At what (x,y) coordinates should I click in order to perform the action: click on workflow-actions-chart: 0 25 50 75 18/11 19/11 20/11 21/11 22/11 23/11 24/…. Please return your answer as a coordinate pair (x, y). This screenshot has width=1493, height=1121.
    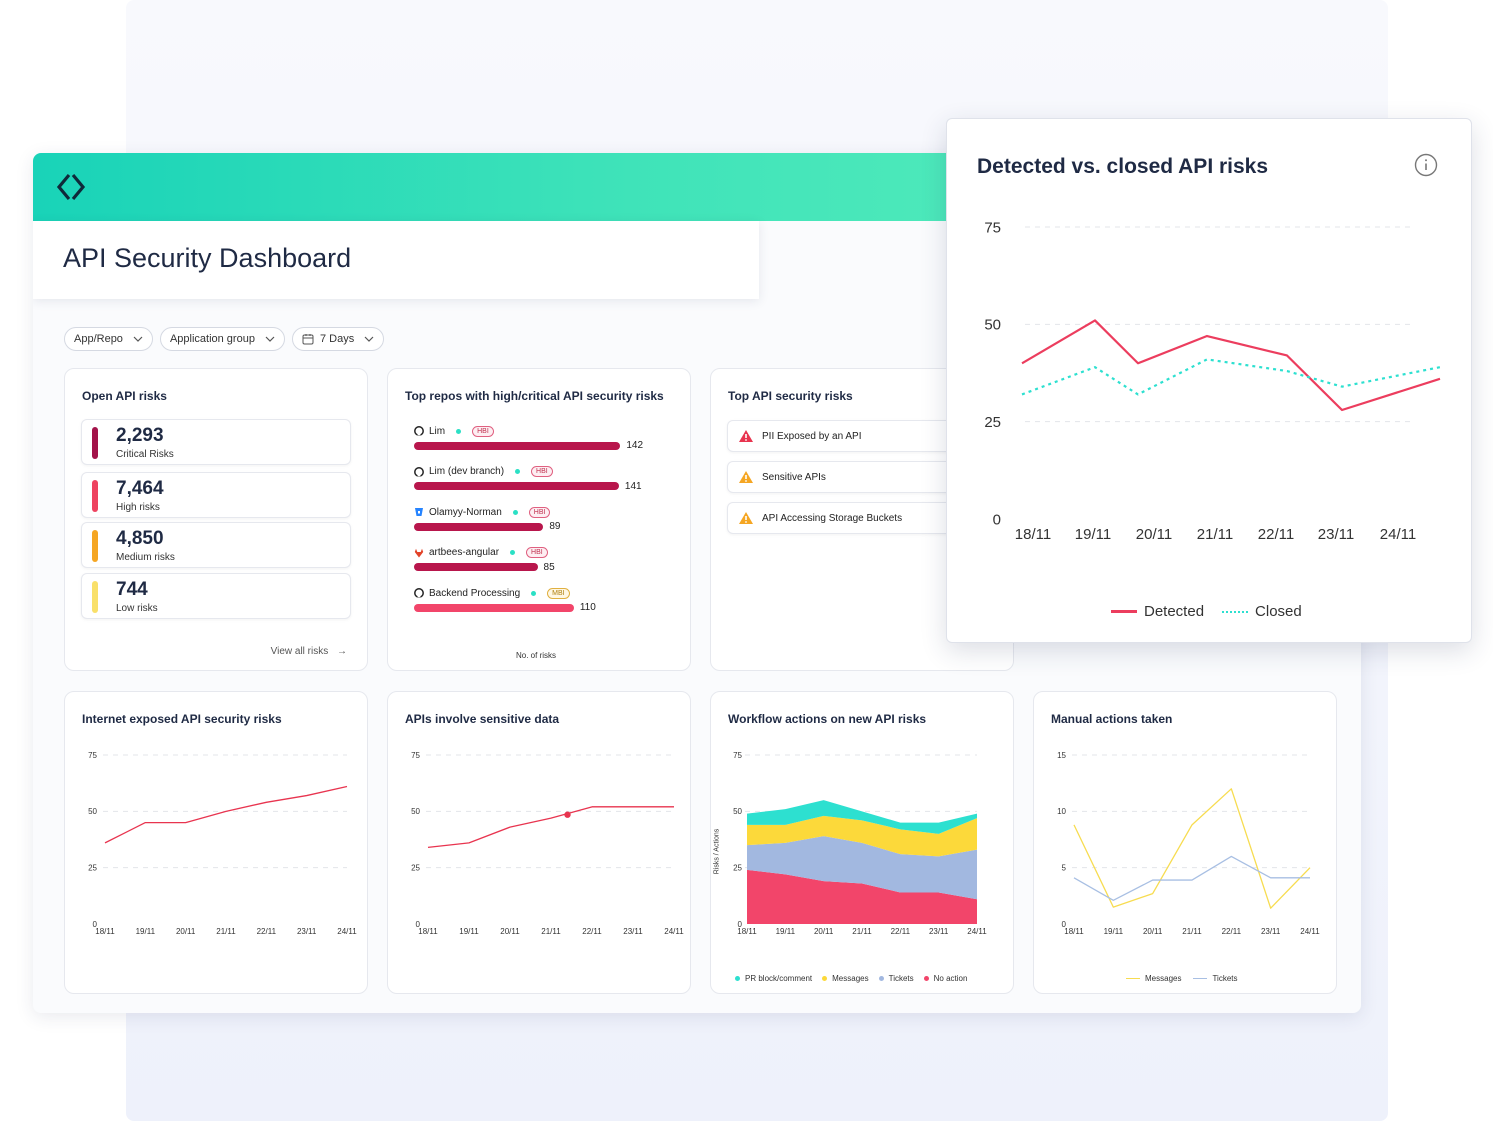
    Looking at the image, I should click on (860, 843).